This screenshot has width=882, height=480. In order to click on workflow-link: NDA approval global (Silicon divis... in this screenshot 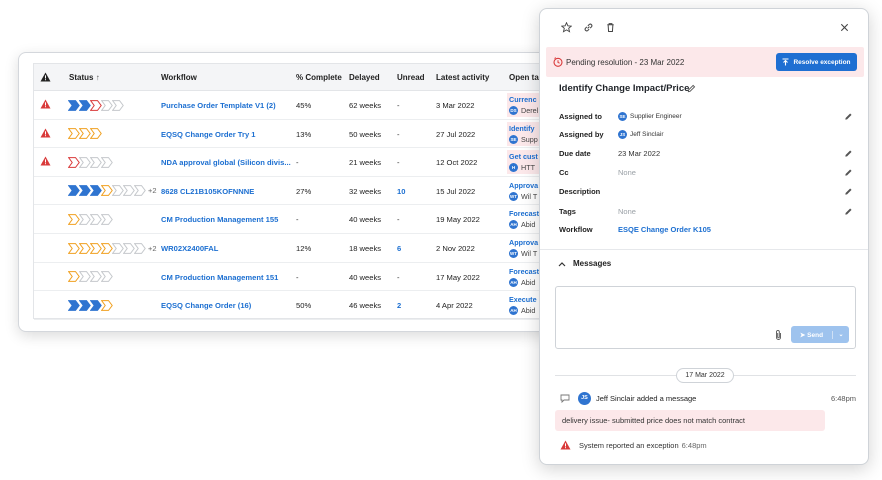, I will do `click(226, 163)`.